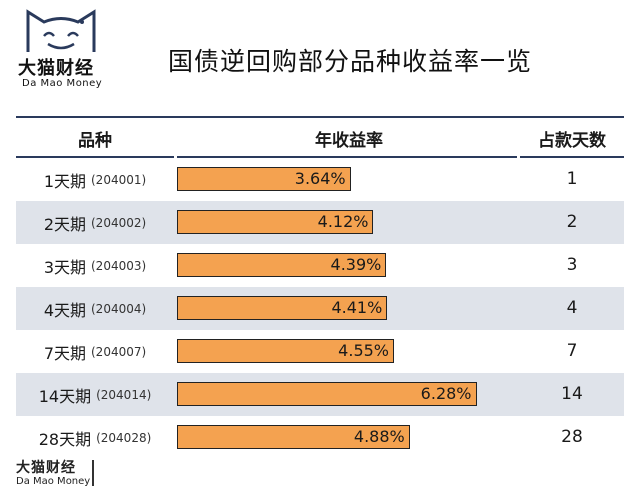 Image resolution: width=640 pixels, height=501 pixels. What do you see at coordinates (124, 394) in the screenshot?
I see `variety-code: (204014)` at bounding box center [124, 394].